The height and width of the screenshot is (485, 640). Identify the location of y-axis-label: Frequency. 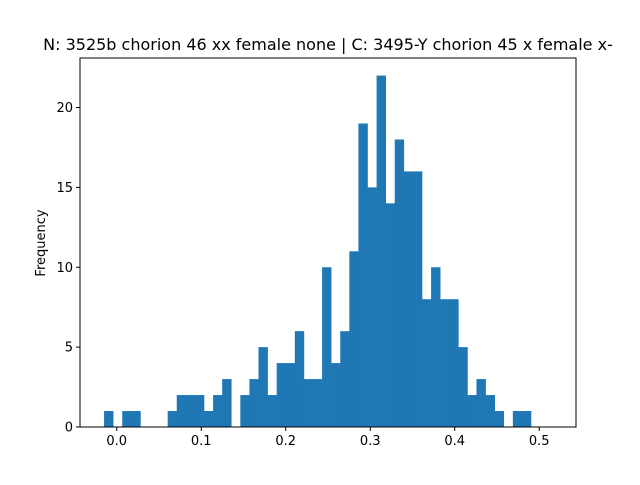
(41, 242).